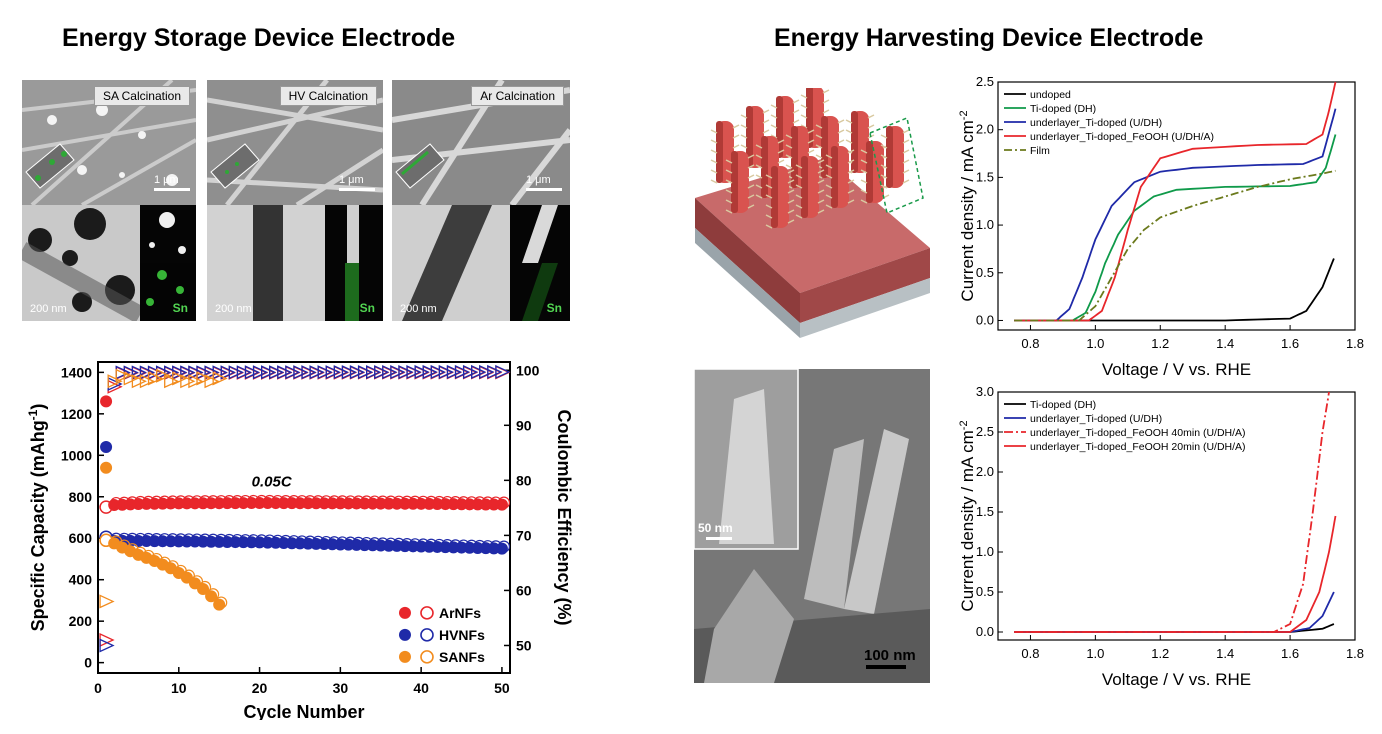 The image size is (1382, 734). What do you see at coordinates (1160, 653) in the screenshot?
I see `x-tick-label: 1.2` at bounding box center [1160, 653].